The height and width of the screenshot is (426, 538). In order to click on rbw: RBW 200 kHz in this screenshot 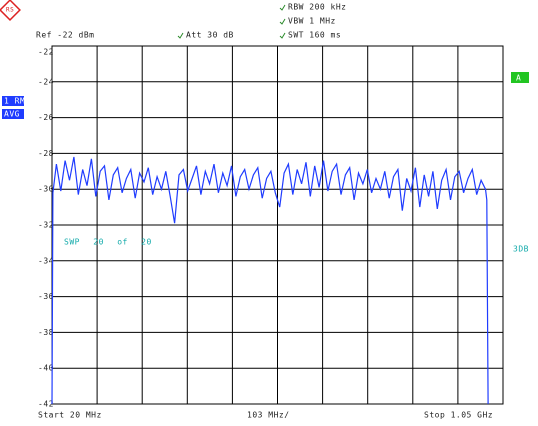, I will do `click(317, 7)`.